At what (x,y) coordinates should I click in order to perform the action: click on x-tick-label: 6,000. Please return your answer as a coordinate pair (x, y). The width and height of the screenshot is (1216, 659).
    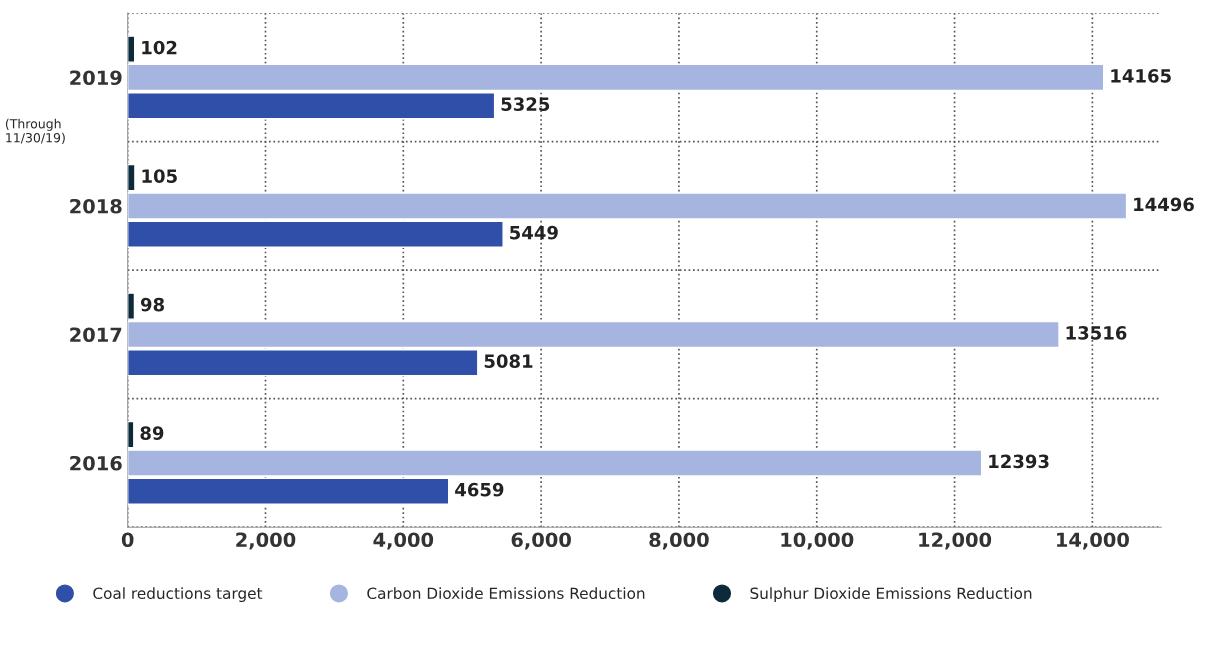
    Looking at the image, I should click on (541, 541).